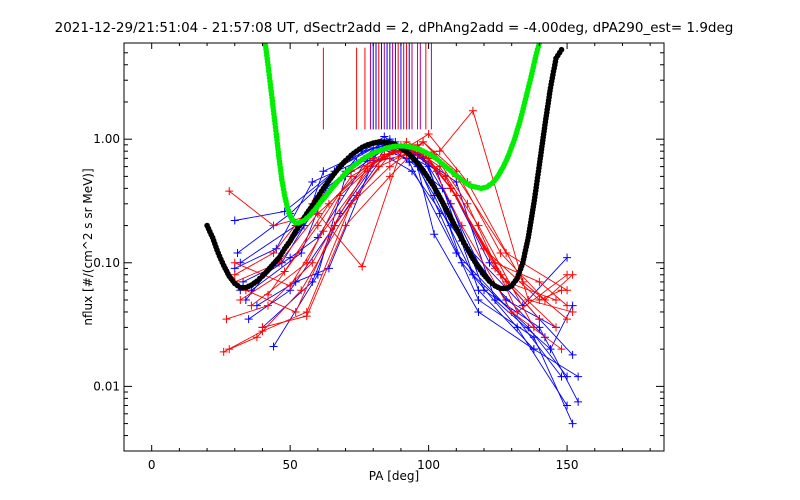 The width and height of the screenshot is (800, 500). I want to click on x-axis-label: PA [deg], so click(394, 476).